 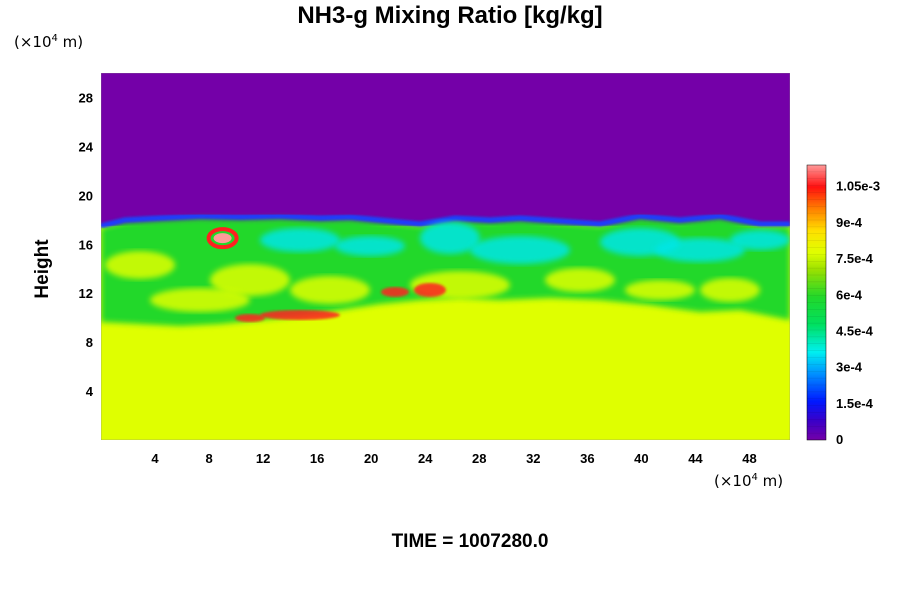 What do you see at coordinates (855, 330) in the screenshot?
I see `colorbar-label: 4.5e-4` at bounding box center [855, 330].